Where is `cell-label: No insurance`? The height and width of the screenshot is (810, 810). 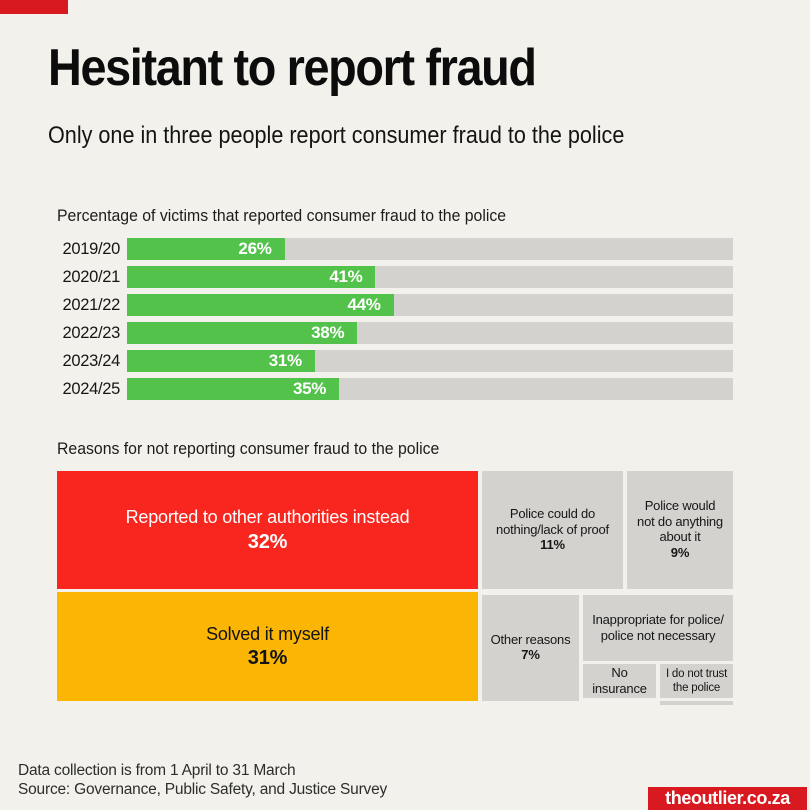 cell-label: No insurance is located at coordinates (619, 680).